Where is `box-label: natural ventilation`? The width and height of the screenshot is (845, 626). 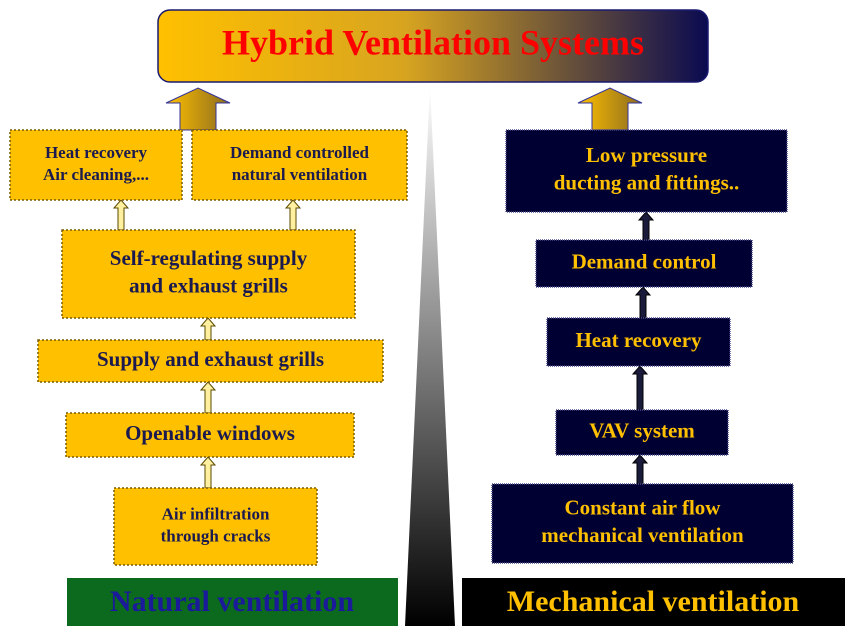
box-label: natural ventilation is located at coordinates (300, 174).